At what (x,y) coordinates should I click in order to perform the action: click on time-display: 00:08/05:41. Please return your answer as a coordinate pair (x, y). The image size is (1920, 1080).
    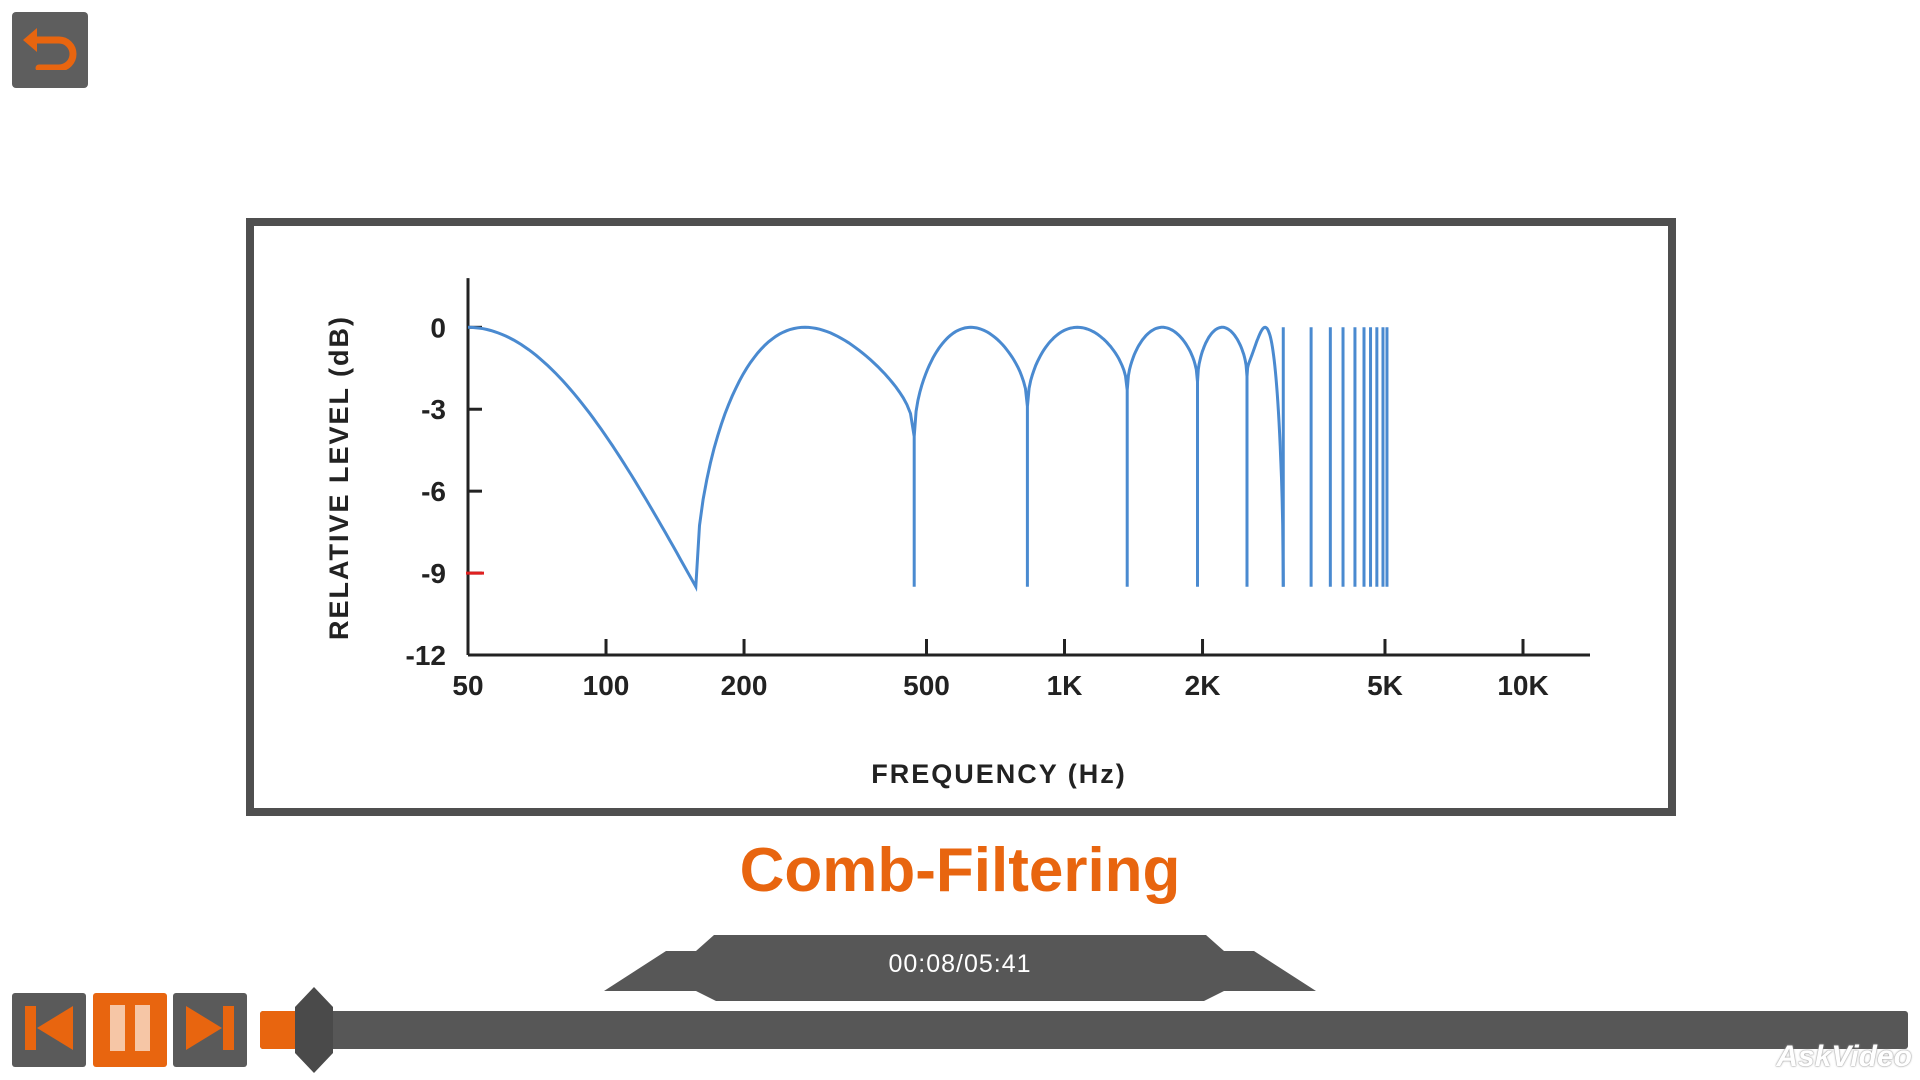
    Looking at the image, I should click on (960, 964).